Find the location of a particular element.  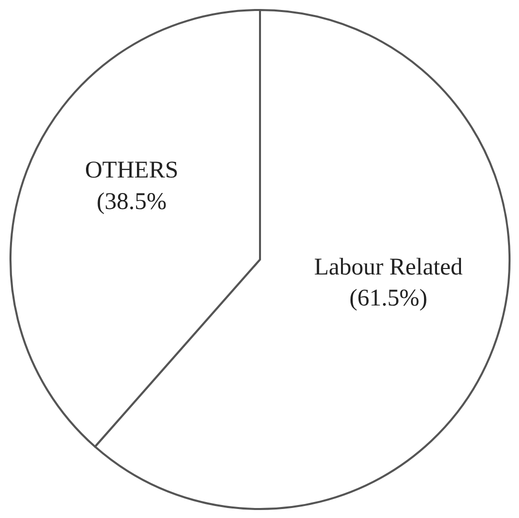

data-label: (38.5% is located at coordinates (131, 201).